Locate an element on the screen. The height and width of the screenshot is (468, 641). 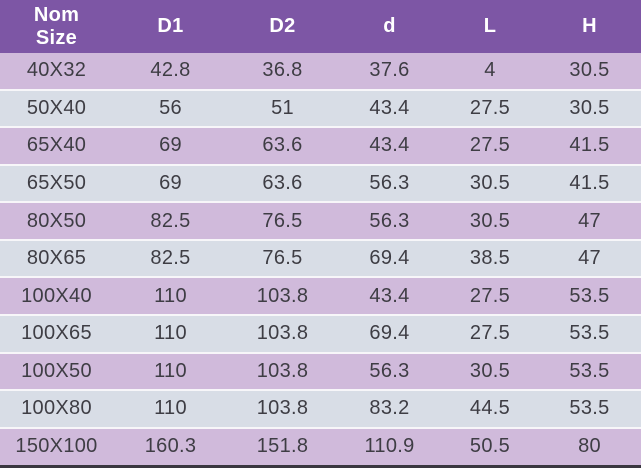
cell-nom-size: 80X65 is located at coordinates (56, 259).